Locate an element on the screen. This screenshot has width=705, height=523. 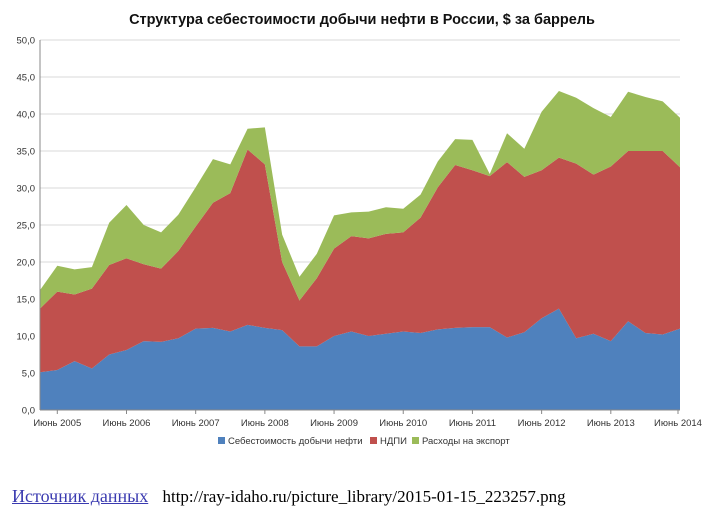
y-tick-label: 45,0 is located at coordinates (26, 78).